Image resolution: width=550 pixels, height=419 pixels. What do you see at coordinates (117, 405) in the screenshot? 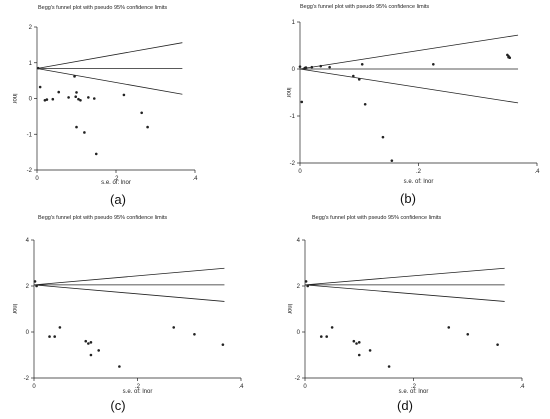
I see `panel-label: (c)` at bounding box center [117, 405].